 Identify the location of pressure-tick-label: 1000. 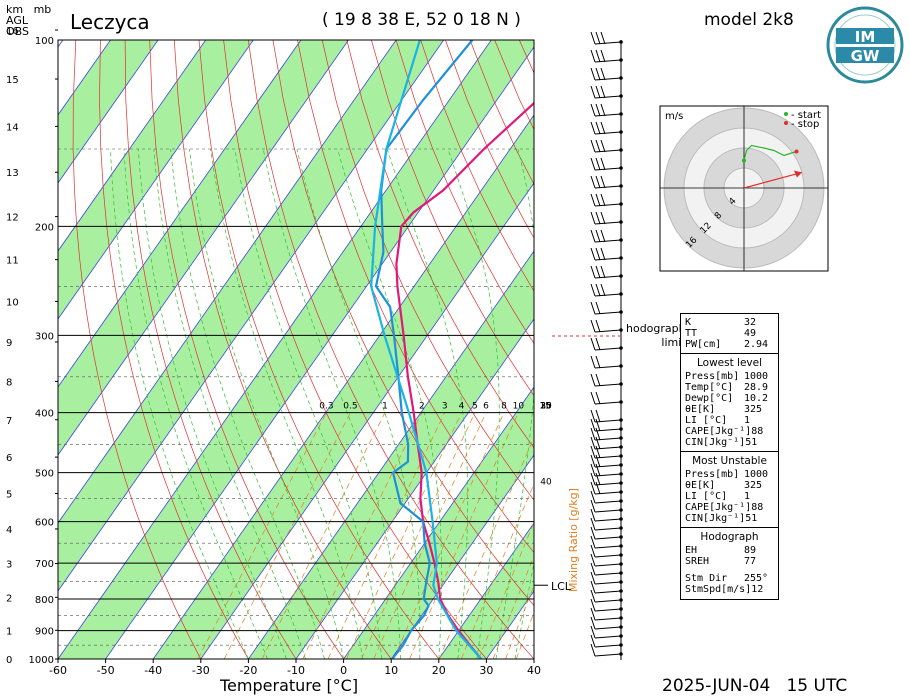
(41, 660).